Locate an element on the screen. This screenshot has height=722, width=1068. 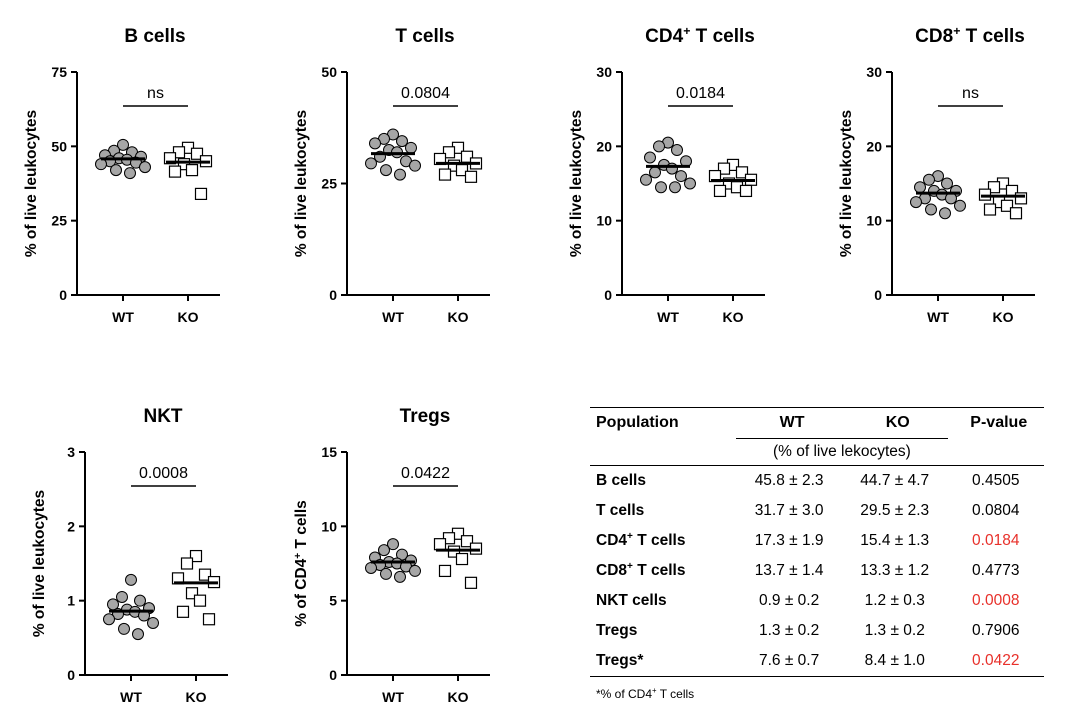
table-row: CD8+ T cells 13.7 ± 1.4 13.3 ± 1.2 0.4773 is located at coordinates (817, 571).